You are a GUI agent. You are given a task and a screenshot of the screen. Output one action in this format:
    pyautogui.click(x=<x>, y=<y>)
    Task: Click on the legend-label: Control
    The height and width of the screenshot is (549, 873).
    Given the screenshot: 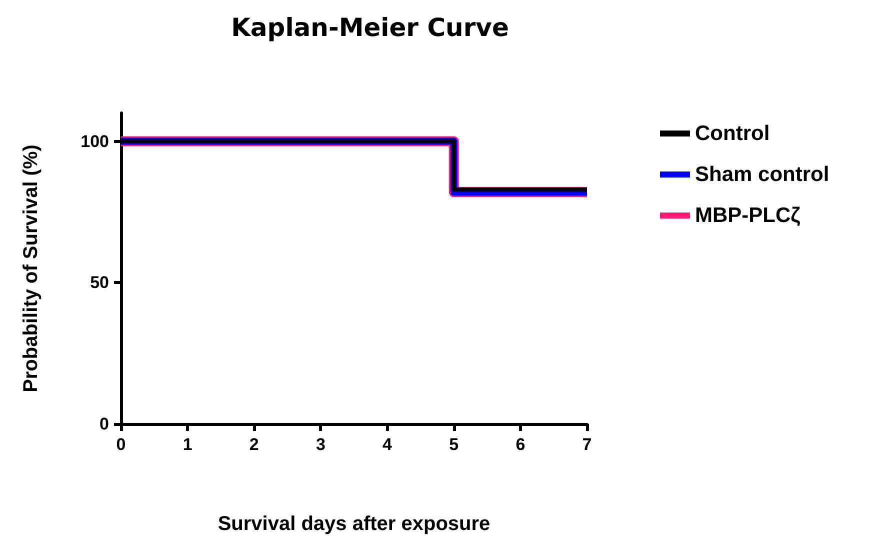 What is the action you would take?
    pyautogui.click(x=732, y=133)
    